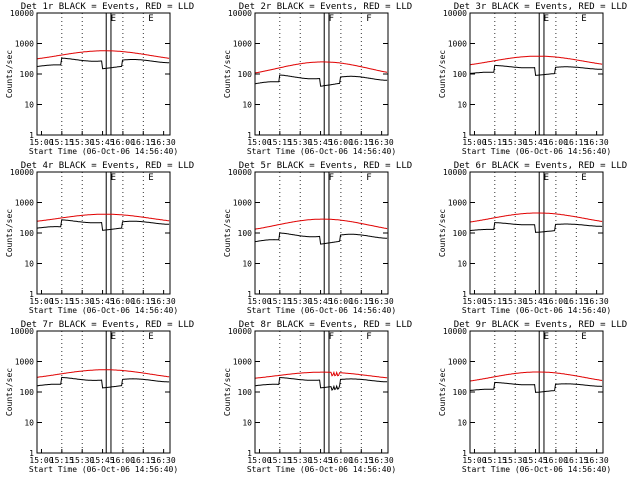 The height and width of the screenshot is (480, 640). I want to click on panel-title: Det 1r BLACK = Events, RED = LLD, so click(107, 7).